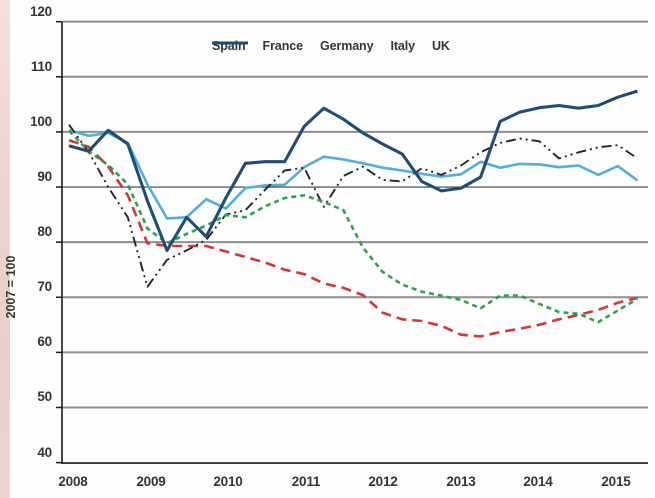 The height and width of the screenshot is (498, 655). Describe the element at coordinates (402, 46) in the screenshot. I see `legend-label-italy: Italy` at that location.